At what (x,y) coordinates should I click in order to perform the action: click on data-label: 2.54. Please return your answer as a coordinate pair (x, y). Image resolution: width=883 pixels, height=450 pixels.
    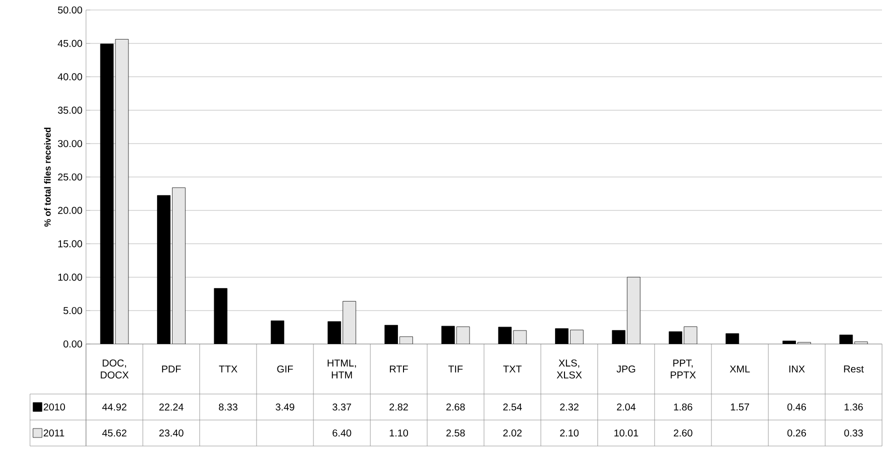
    Looking at the image, I should click on (512, 407).